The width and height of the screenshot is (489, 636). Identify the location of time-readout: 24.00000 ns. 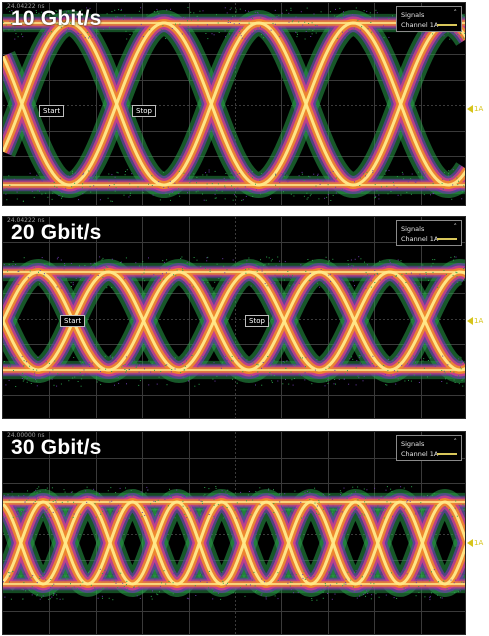
(26, 435).